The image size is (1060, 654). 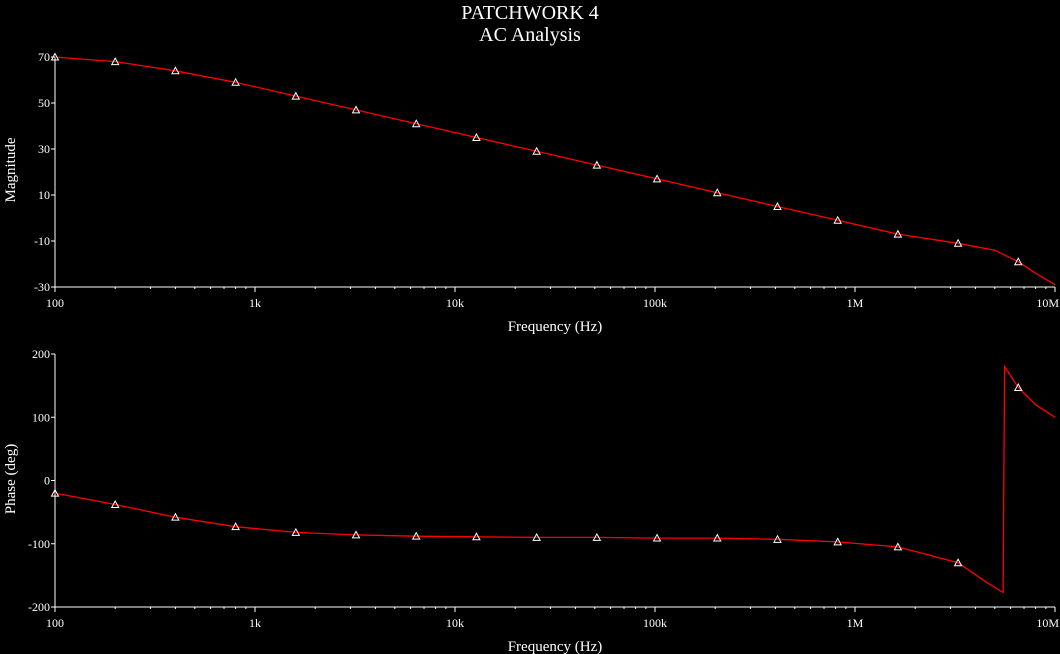 What do you see at coordinates (530, 13) in the screenshot?
I see `window-title: PATCHWORK 4` at bounding box center [530, 13].